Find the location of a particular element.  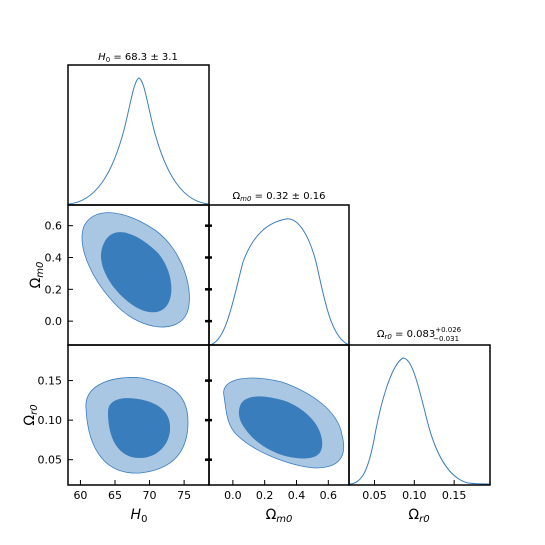

xtick-label-H0-1: 65 is located at coordinates (115, 495).